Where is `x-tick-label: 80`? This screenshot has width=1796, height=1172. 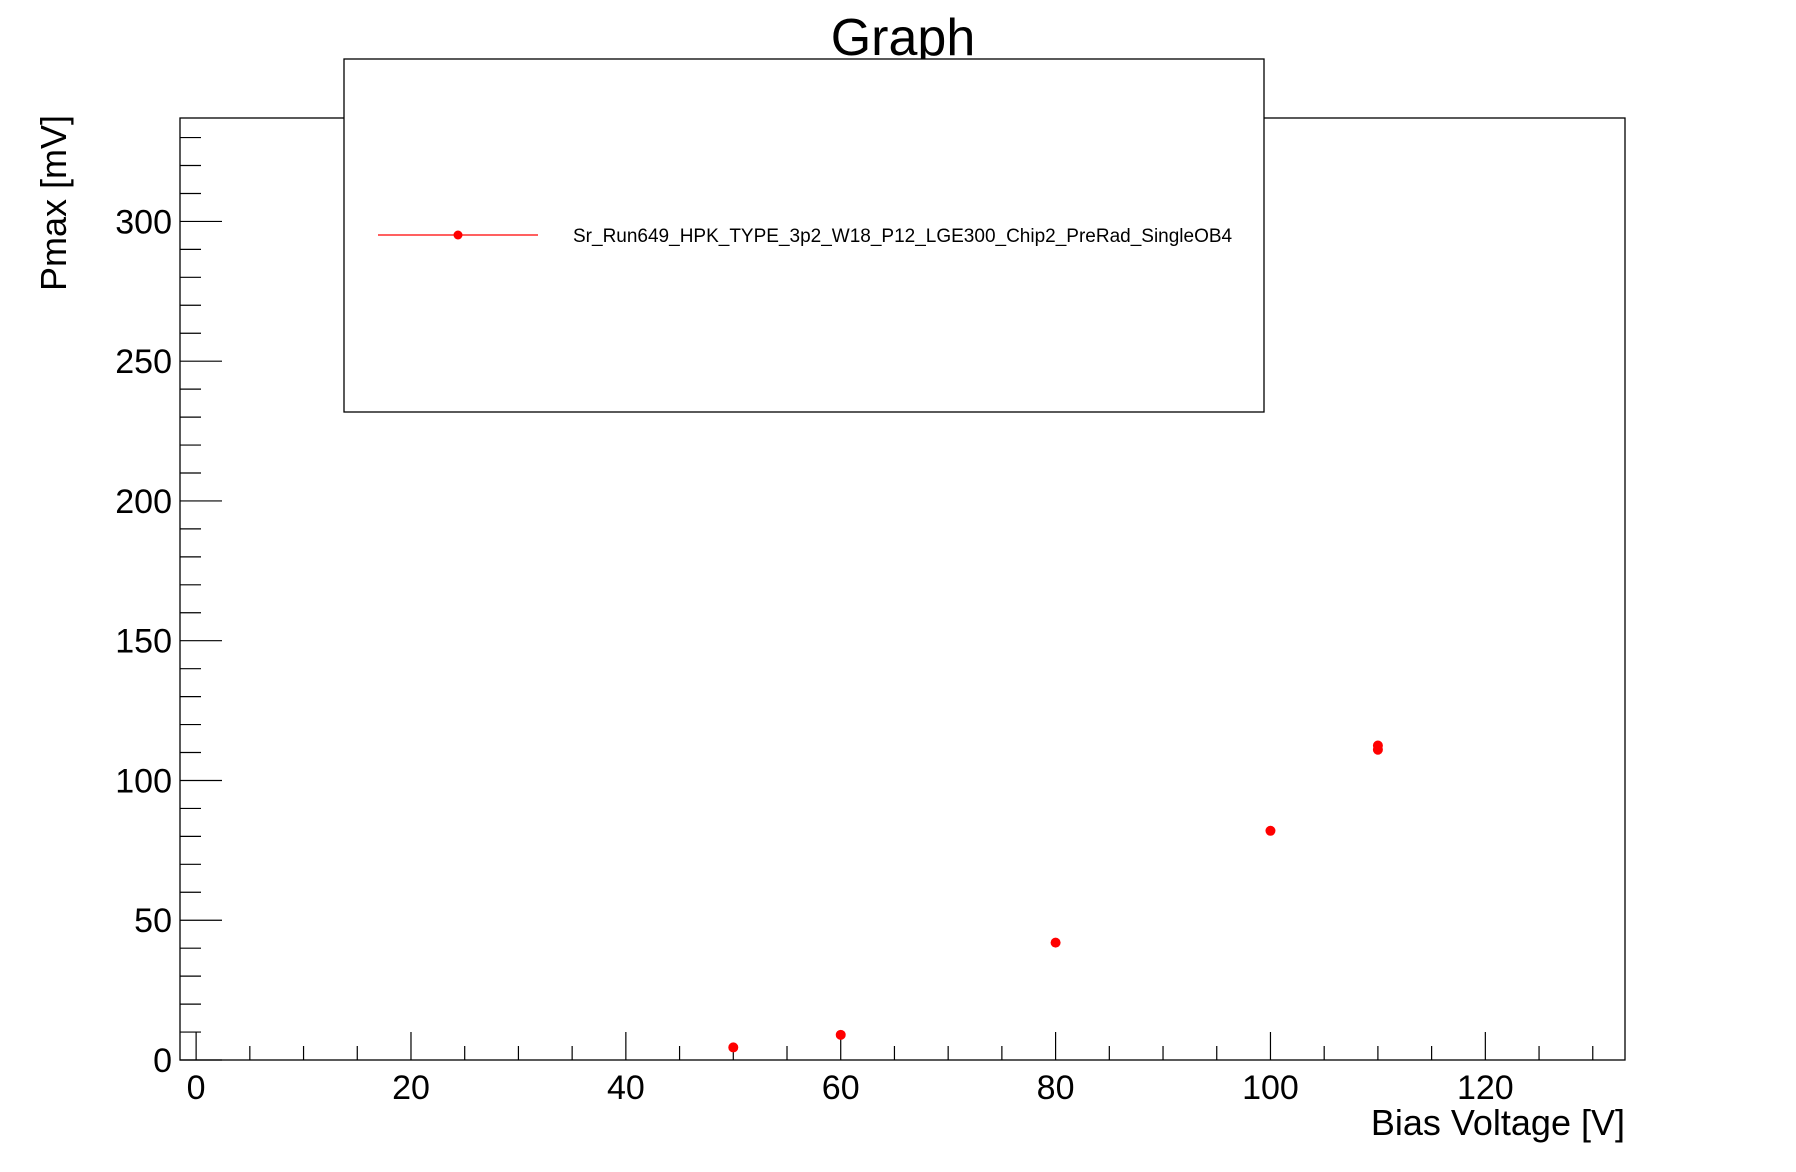
x-tick-label: 80 is located at coordinates (1056, 1088).